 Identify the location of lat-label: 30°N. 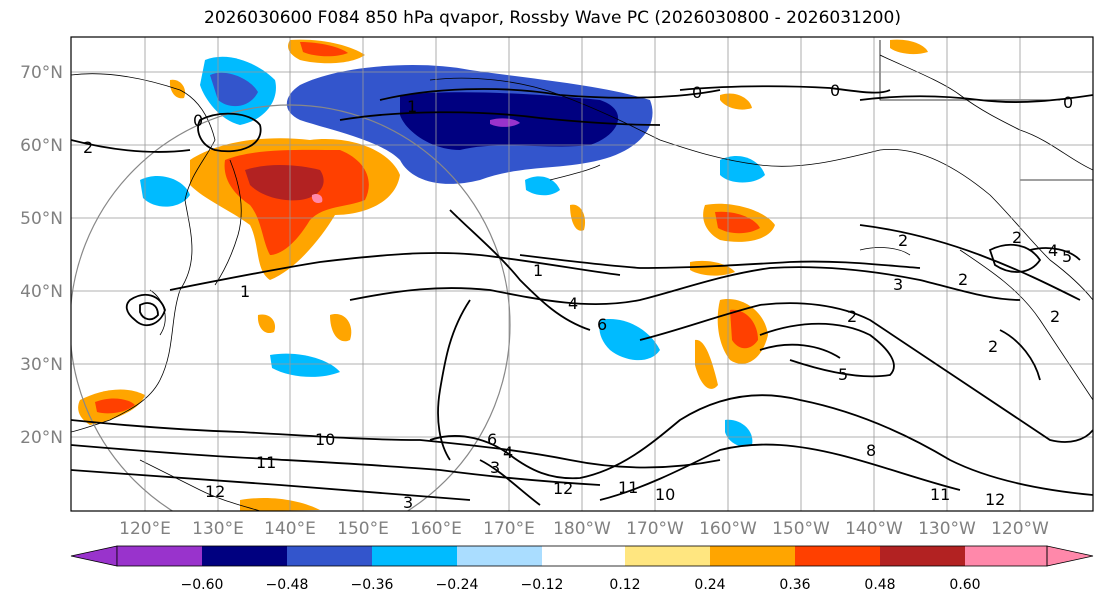
(41, 365).